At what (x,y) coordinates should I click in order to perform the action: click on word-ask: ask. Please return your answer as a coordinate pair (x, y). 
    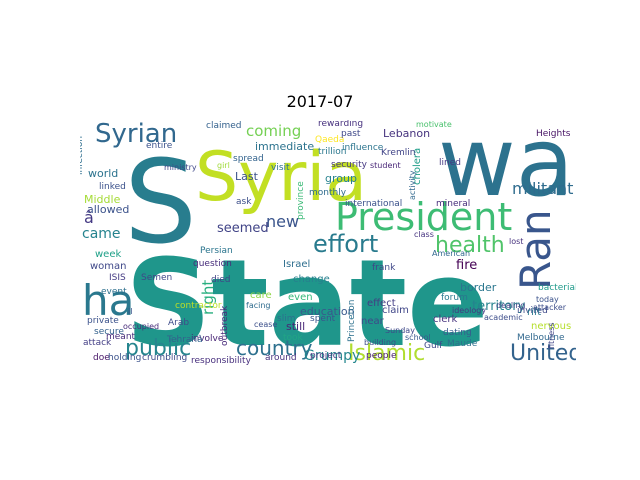
    Looking at the image, I should click on (244, 202).